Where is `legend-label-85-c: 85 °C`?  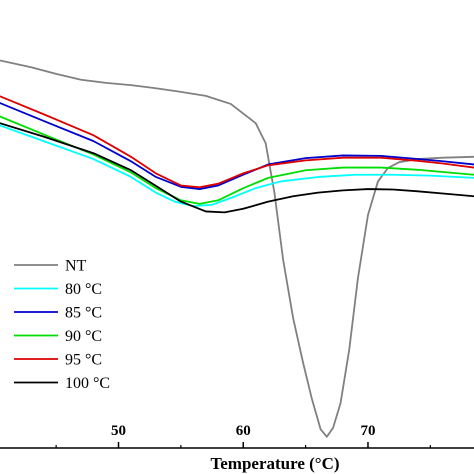
legend-label-85-c: 85 °C is located at coordinates (83, 313).